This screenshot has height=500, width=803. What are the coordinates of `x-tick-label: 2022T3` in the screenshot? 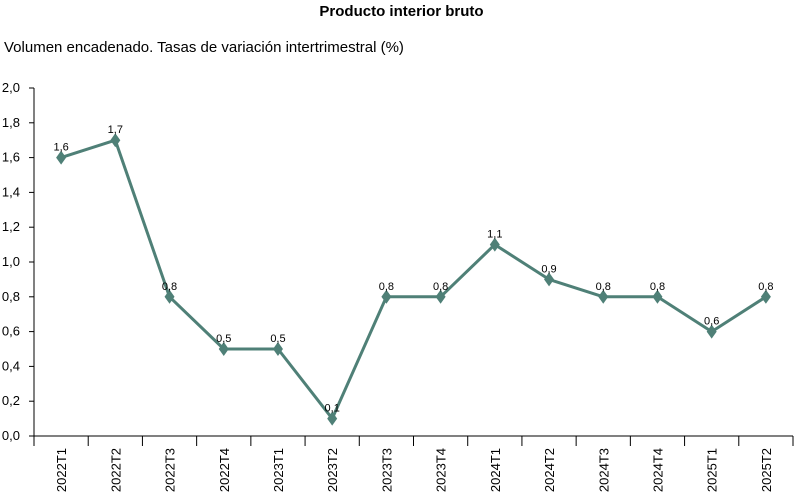 It's located at (170, 470).